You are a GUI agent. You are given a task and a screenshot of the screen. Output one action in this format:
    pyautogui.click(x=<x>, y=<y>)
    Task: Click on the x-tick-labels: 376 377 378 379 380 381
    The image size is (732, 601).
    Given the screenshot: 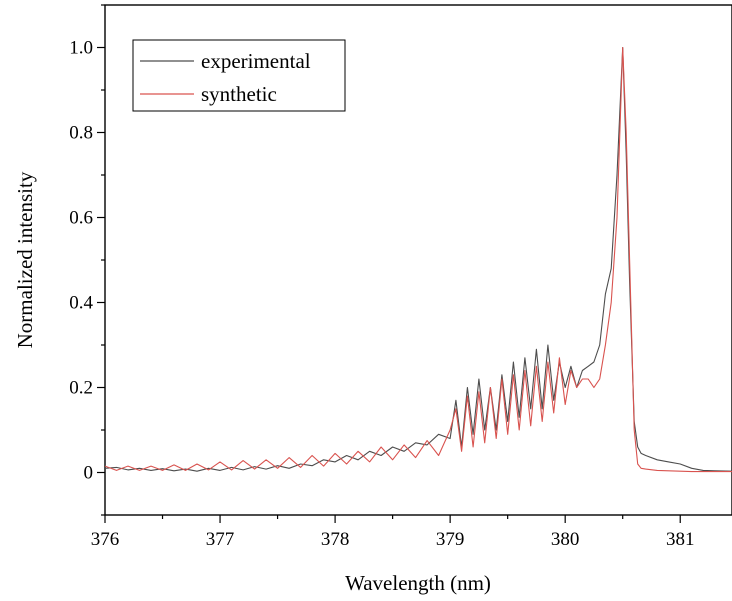 What is the action you would take?
    pyautogui.click(x=393, y=539)
    